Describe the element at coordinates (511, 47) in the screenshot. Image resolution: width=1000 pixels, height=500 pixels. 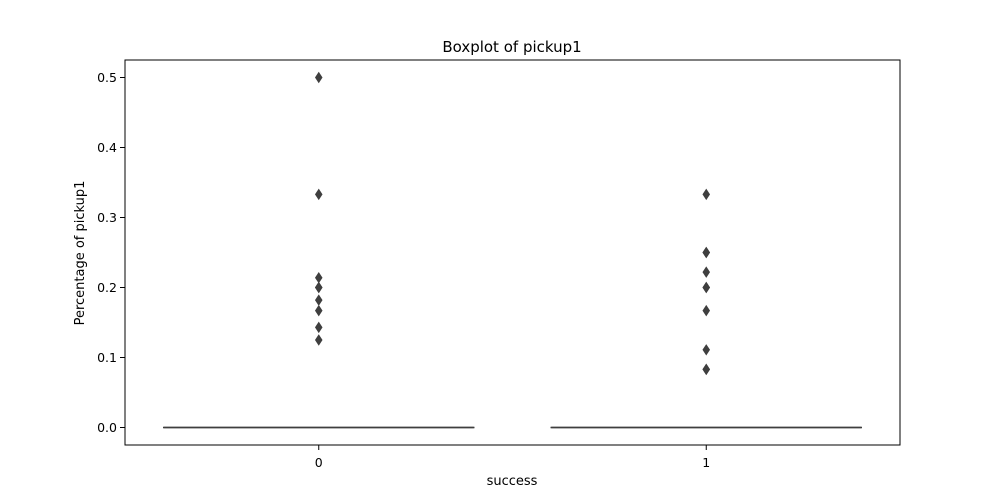
I see `chart-title: Boxplot of pickup1` at that location.